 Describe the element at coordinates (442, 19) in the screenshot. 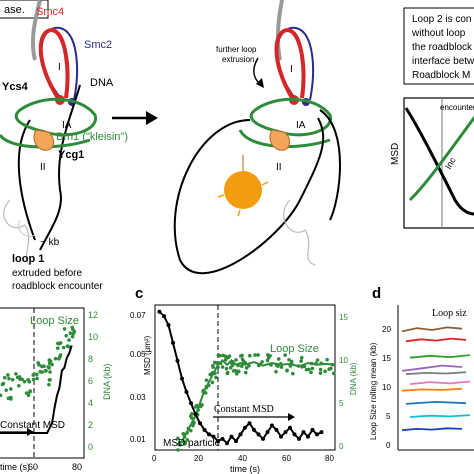

I see `loop2-note-line-1: Loop 2 is con` at that location.